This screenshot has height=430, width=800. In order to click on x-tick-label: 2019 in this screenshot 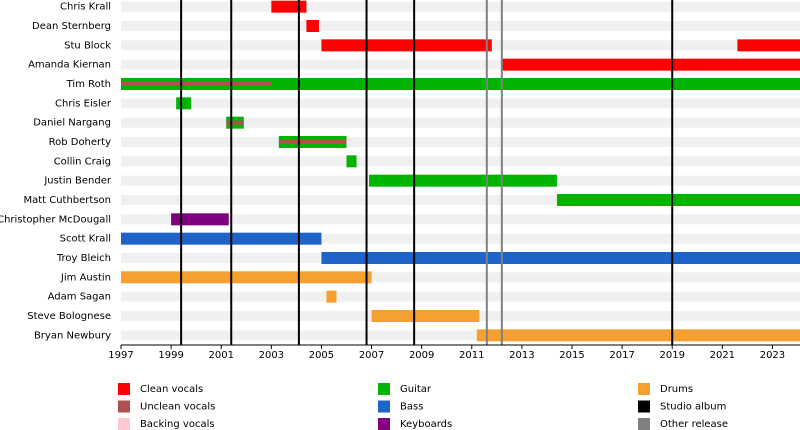, I will do `click(671, 355)`.